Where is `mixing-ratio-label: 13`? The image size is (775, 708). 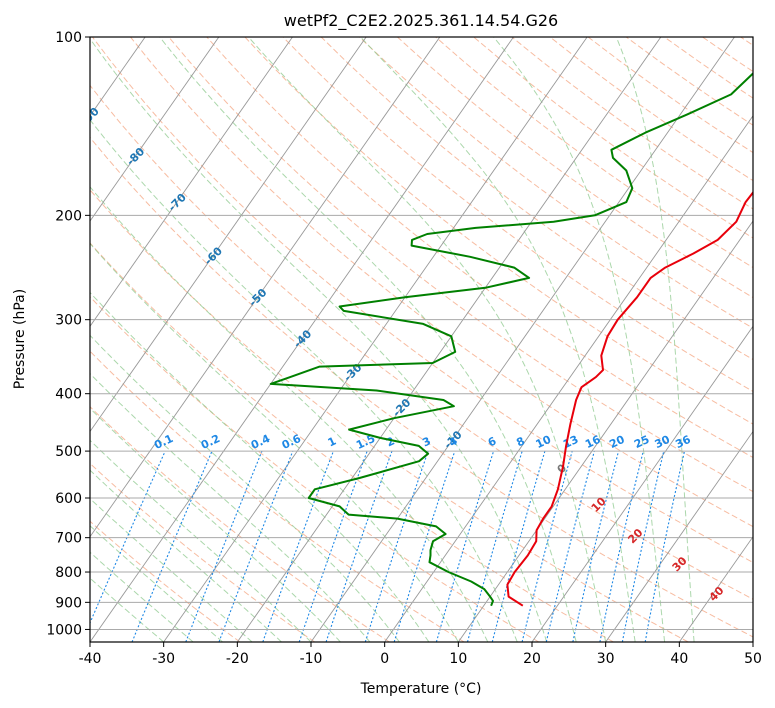
mixing-ratio-label: 13 is located at coordinates (570, 442).